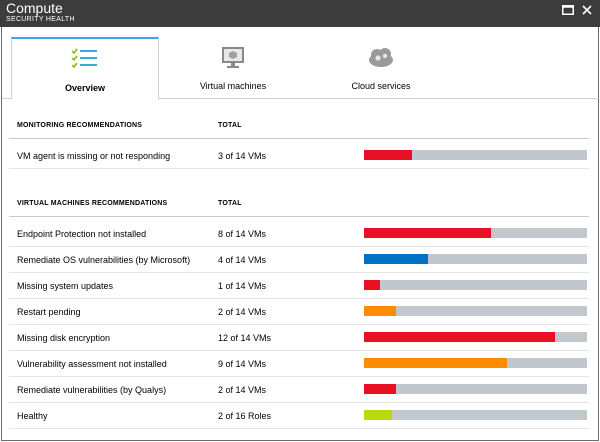 This screenshot has height=442, width=600. What do you see at coordinates (64, 338) in the screenshot?
I see `recommendation-name: Missing disk encryption` at bounding box center [64, 338].